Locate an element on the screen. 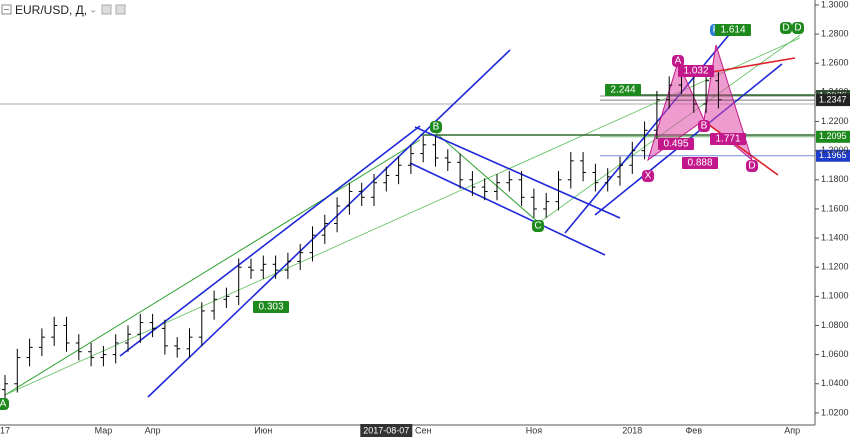  x-tick-label: Ноя is located at coordinates (534, 430).